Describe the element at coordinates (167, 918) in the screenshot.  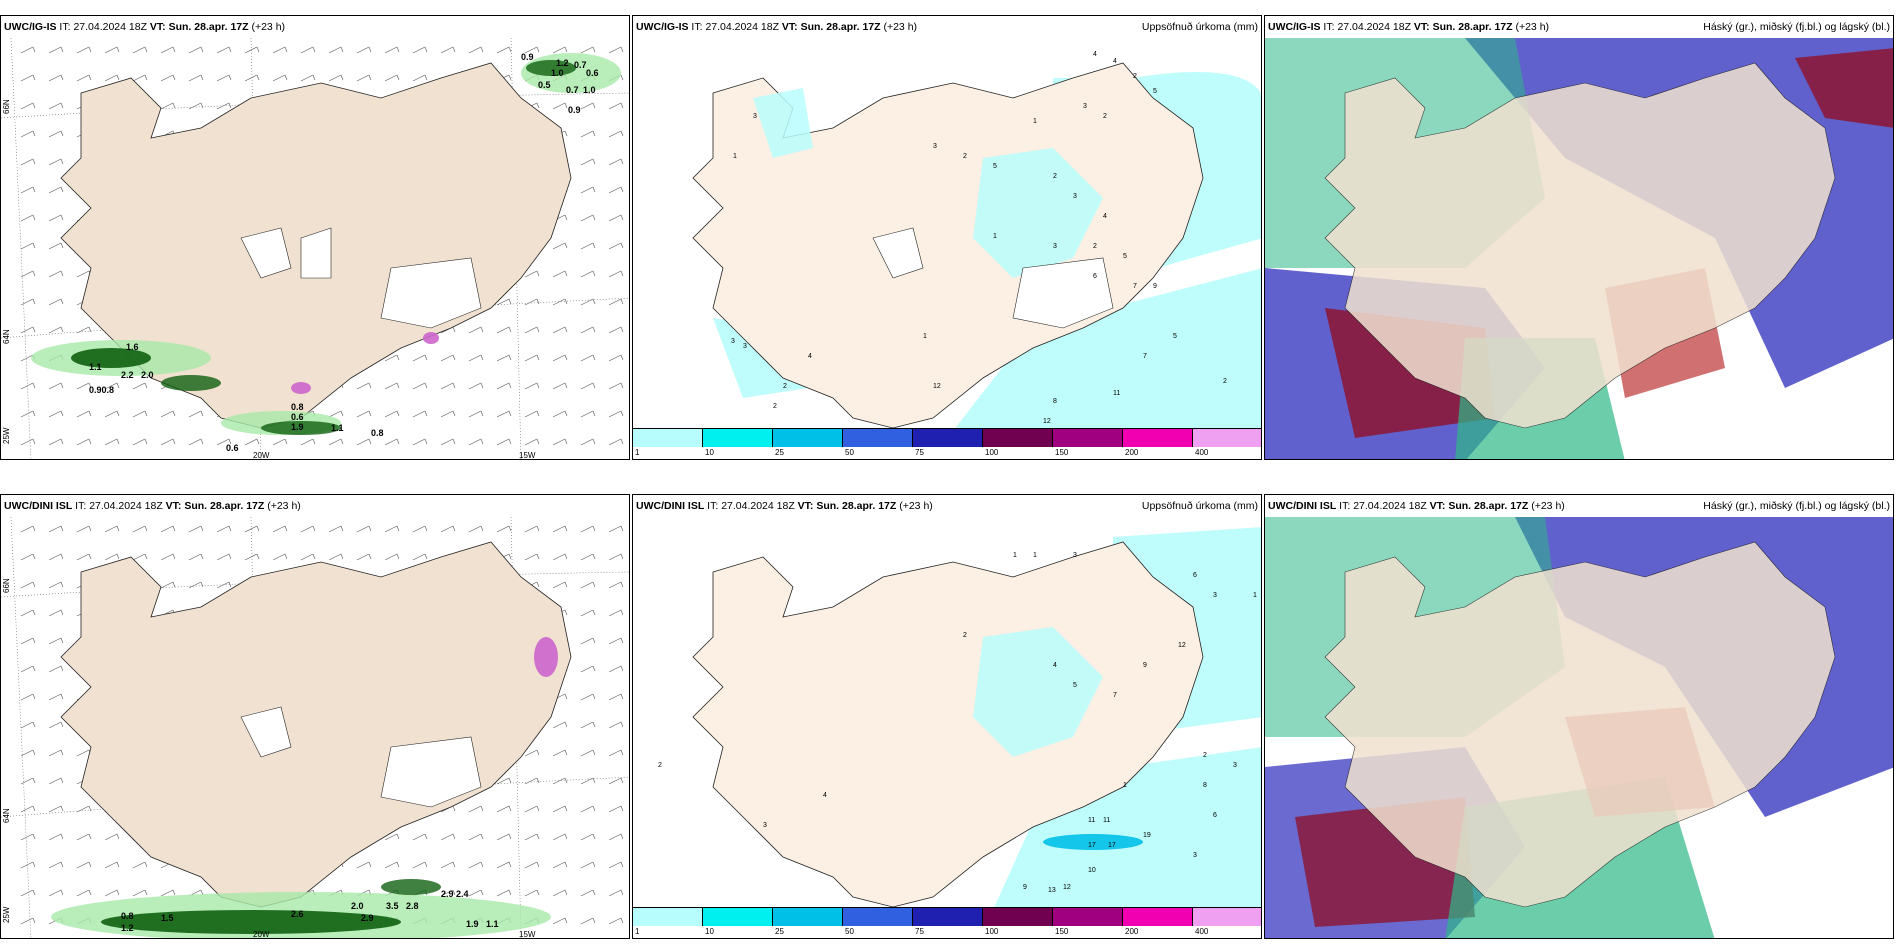
I see `value-label: 1.5` at that location.